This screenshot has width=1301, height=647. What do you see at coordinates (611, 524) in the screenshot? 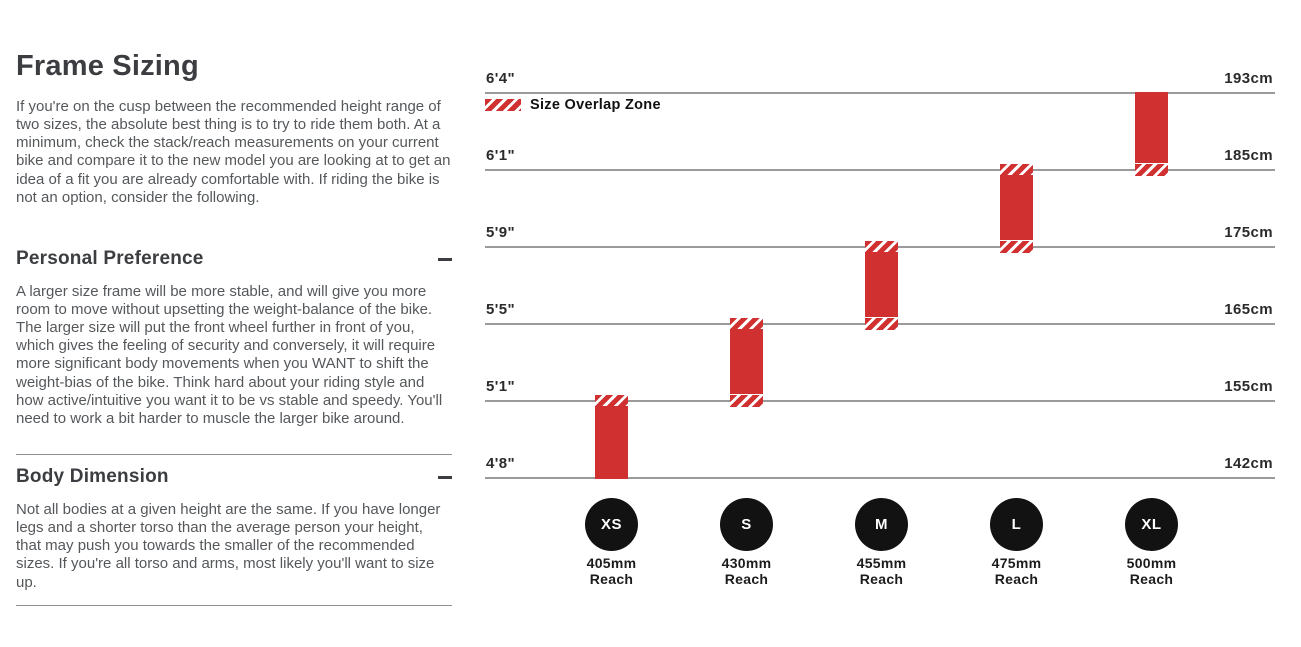
I see `size-circle: XS` at bounding box center [611, 524].